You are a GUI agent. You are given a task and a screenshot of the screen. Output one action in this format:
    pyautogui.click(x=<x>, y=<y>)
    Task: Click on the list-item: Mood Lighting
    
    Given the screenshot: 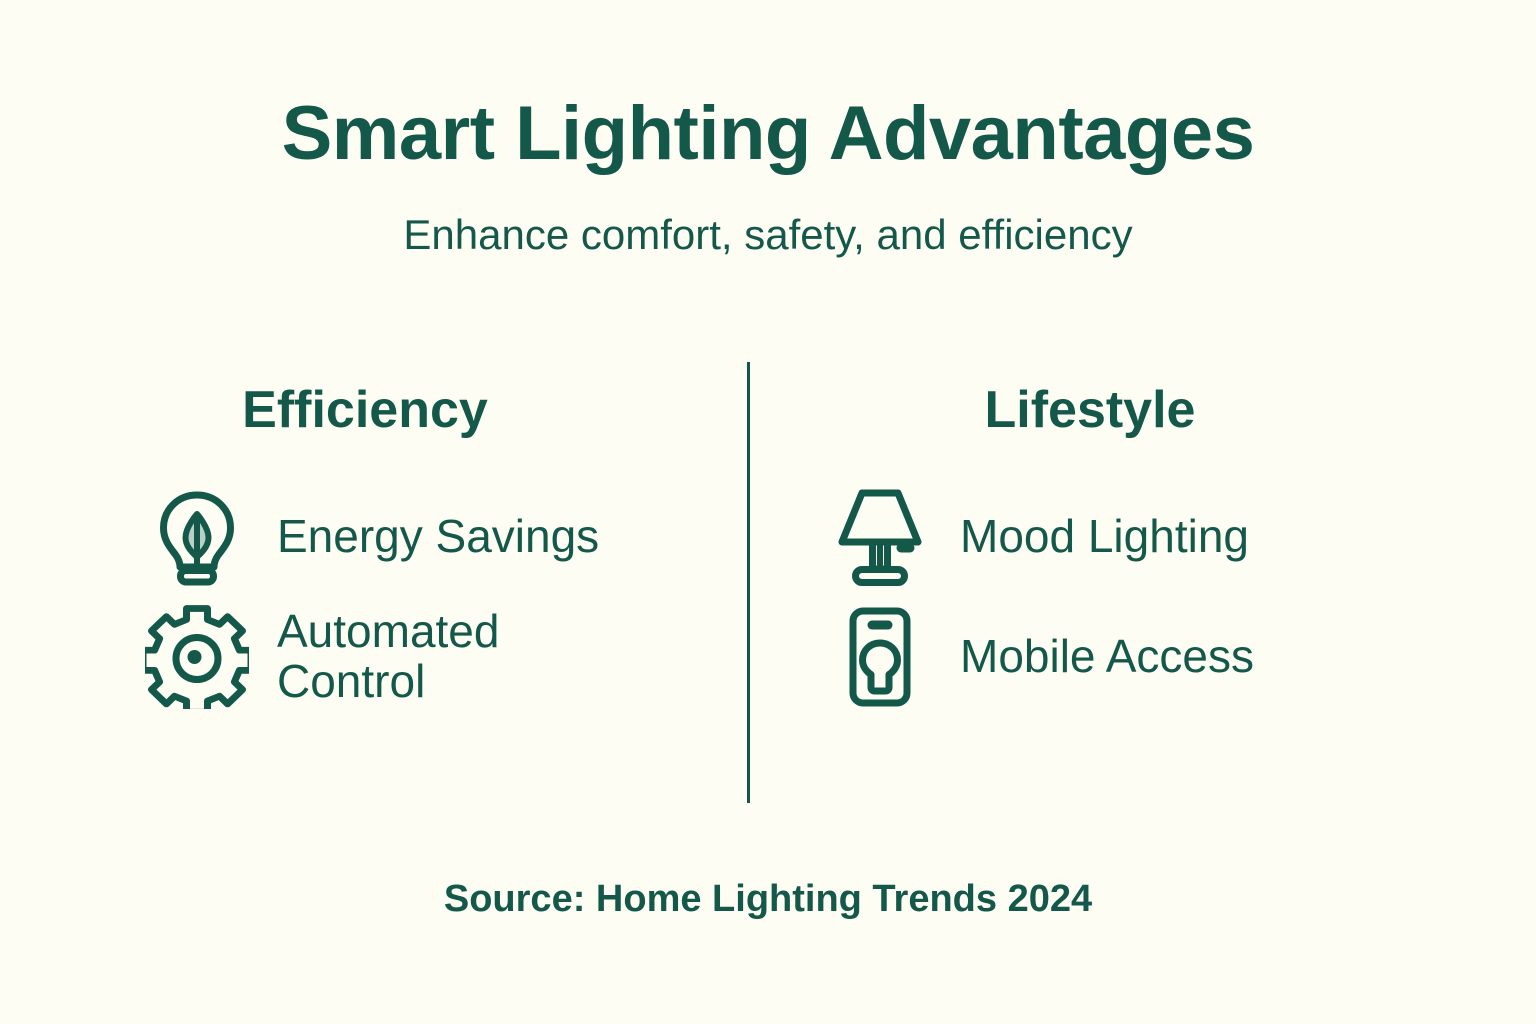 What is the action you would take?
    pyautogui.click(x=1178, y=537)
    